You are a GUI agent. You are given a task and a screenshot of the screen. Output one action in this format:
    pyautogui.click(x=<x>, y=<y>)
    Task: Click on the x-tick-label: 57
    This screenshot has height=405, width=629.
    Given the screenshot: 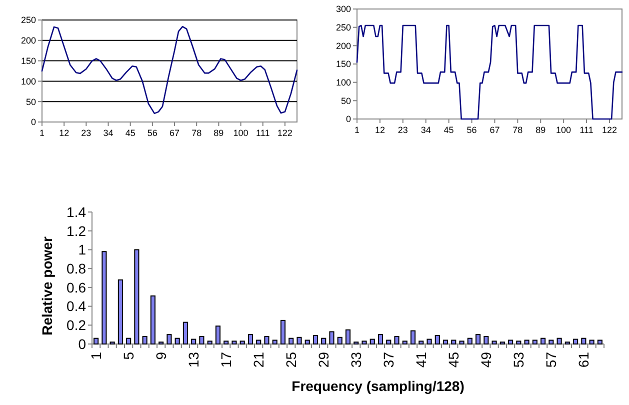 What is the action you would take?
    pyautogui.click(x=551, y=360)
    